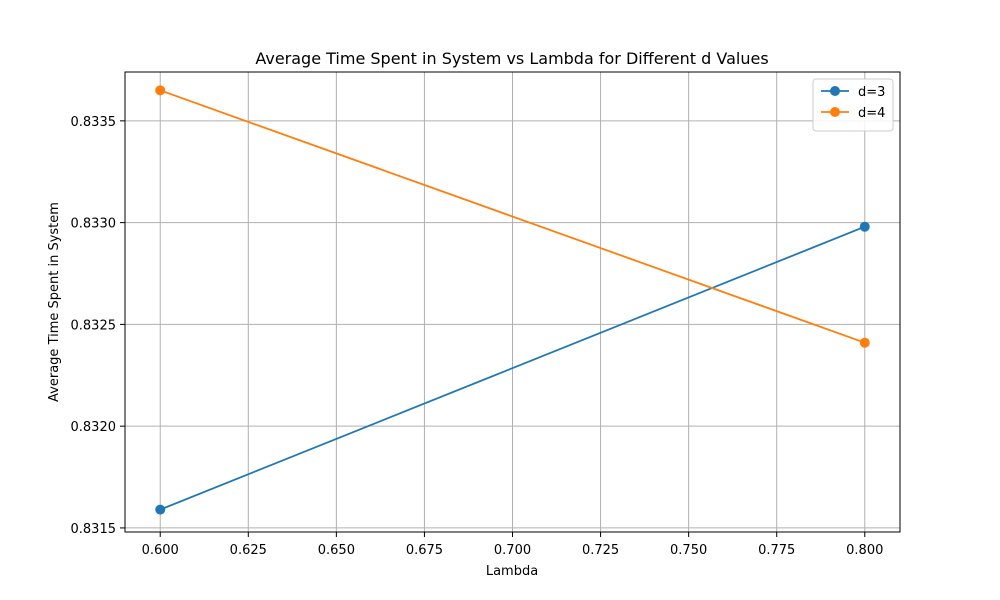  Describe the element at coordinates (853, 105) in the screenshot. I see `legend: d=3d=4` at that location.